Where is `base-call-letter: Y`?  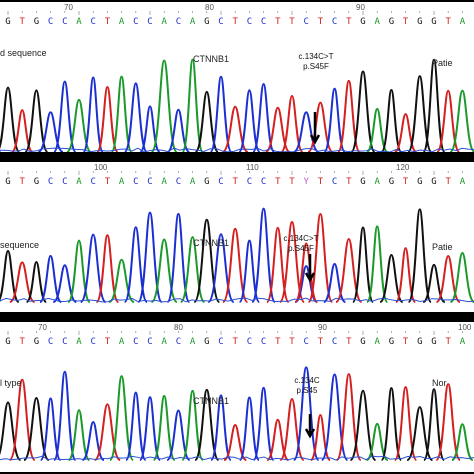 base-call-letter: Y is located at coordinates (306, 182).